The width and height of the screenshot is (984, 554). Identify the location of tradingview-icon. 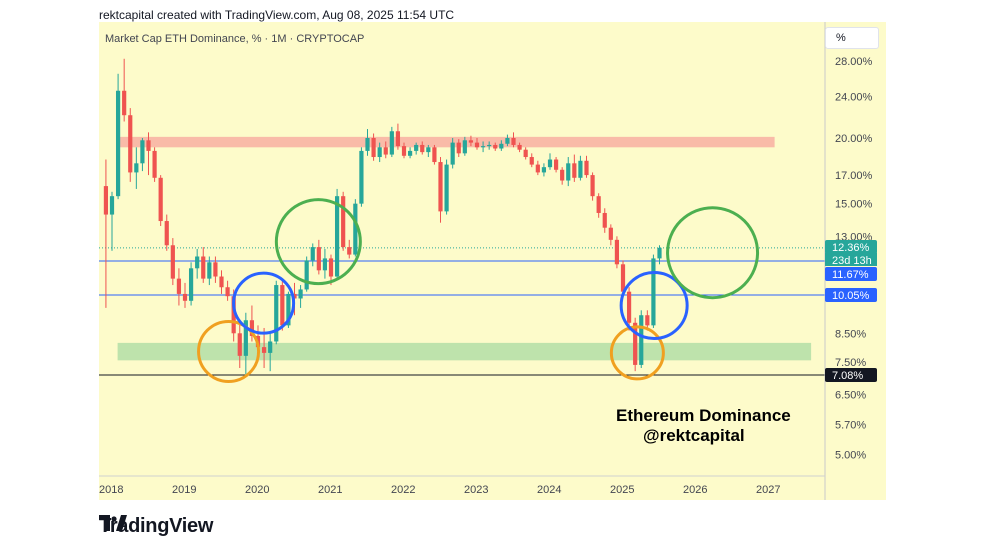
(113, 523).